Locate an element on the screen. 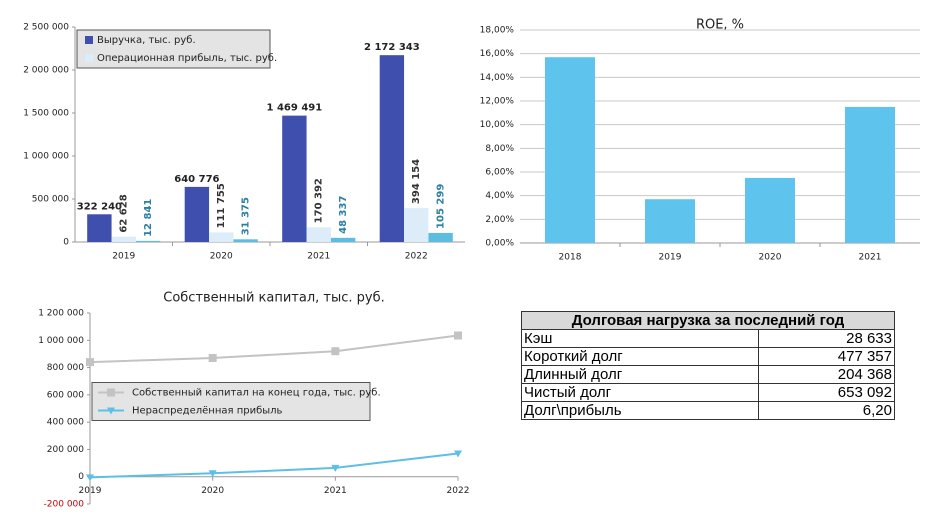 Image resolution: width=940 pixels, height=520 pixels. y-tick-label: 1 500 000 is located at coordinates (46, 114).